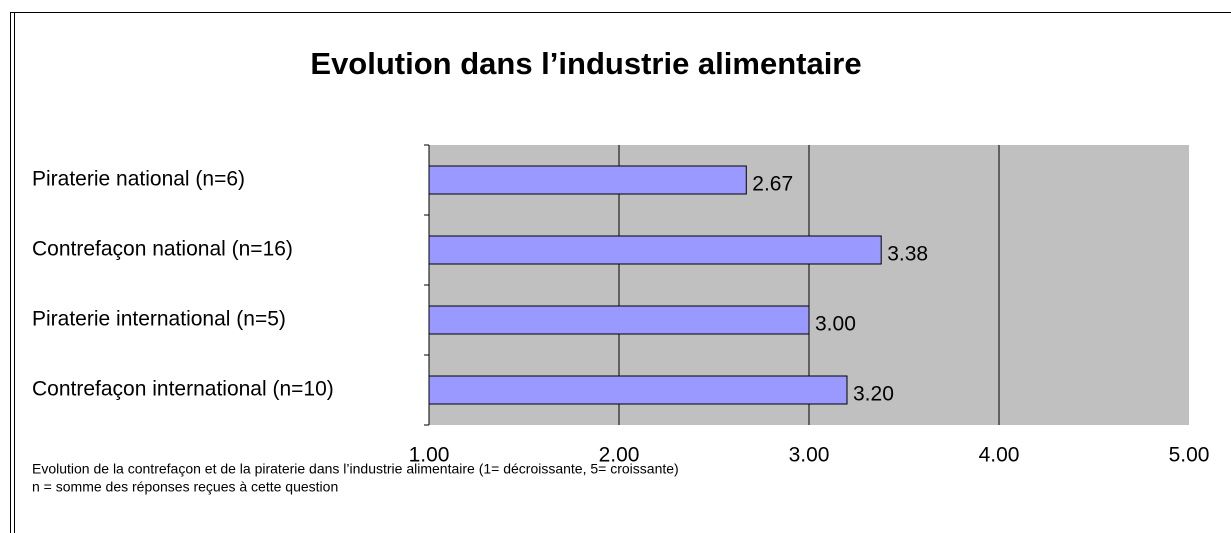  Describe the element at coordinates (585, 63) in the screenshot. I see `chart-title: Evolution dans l’industrie alimentaire` at that location.